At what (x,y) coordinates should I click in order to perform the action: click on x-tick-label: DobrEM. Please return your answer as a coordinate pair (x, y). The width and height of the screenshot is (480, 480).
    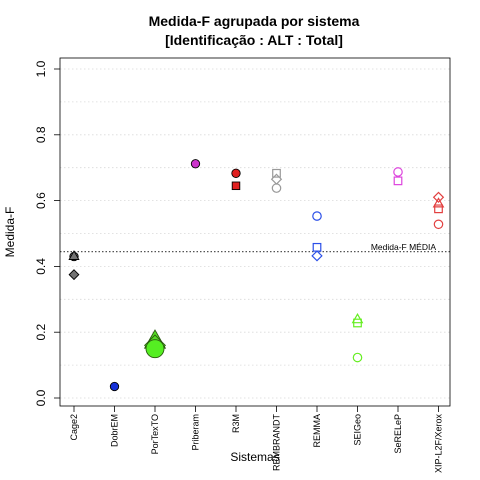
    Looking at the image, I should click on (115, 430).